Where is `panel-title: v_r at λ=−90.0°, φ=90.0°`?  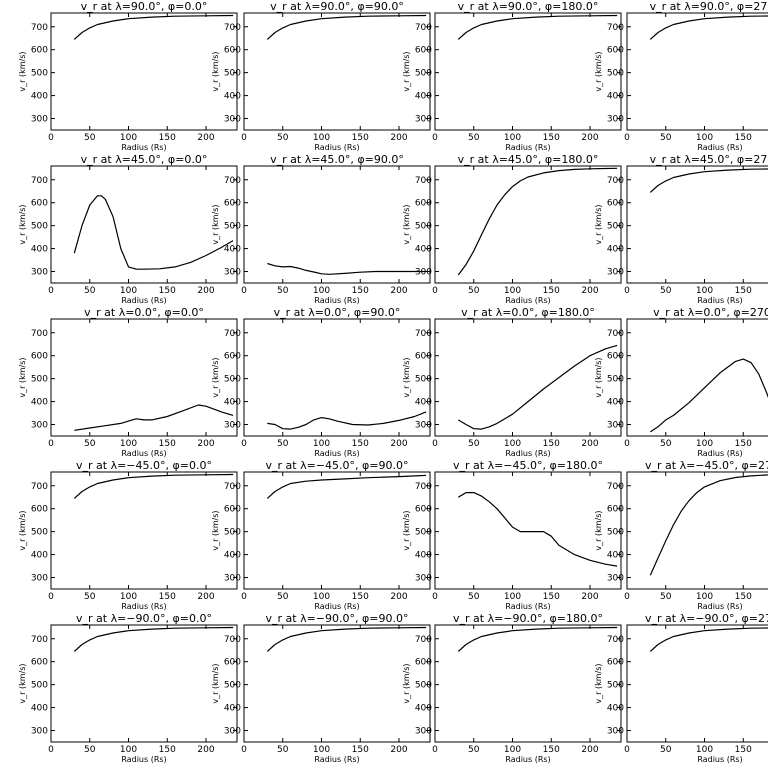
panel-title: v_r at λ=−90.0°, φ=90.0° is located at coordinates (337, 618).